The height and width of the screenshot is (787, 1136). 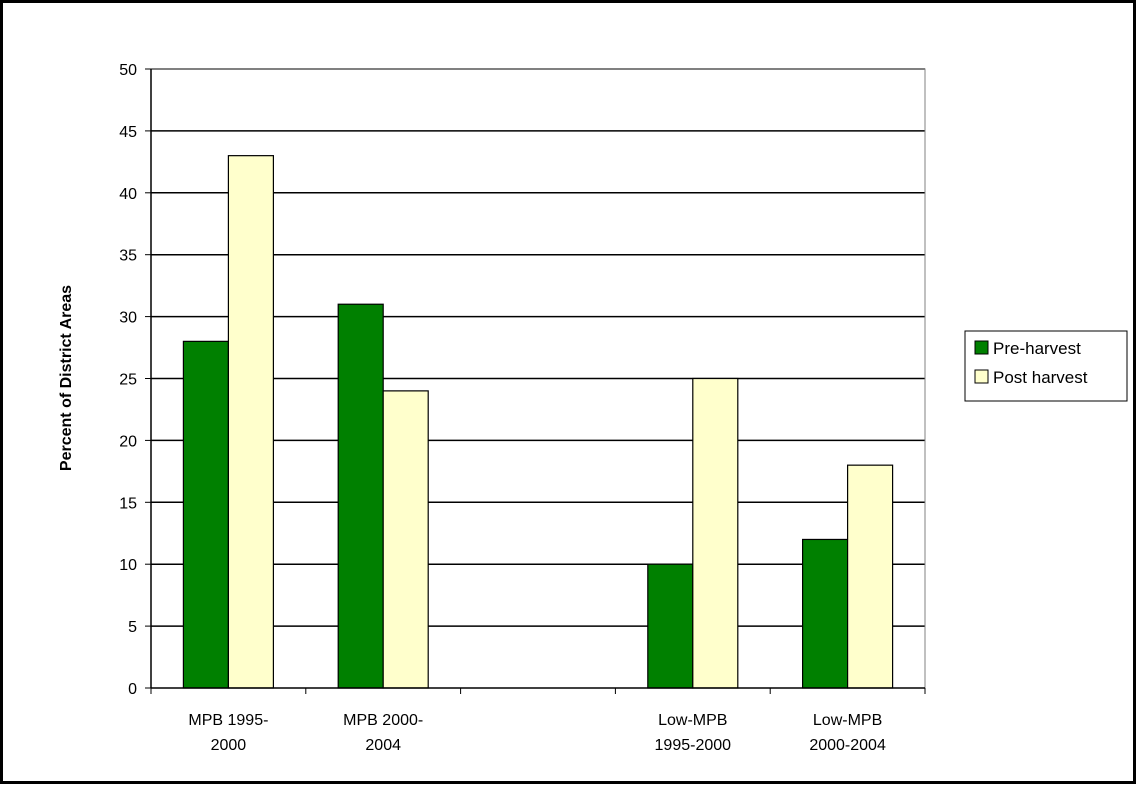 I want to click on legend-label: Pre-harvest, so click(x=1037, y=348).